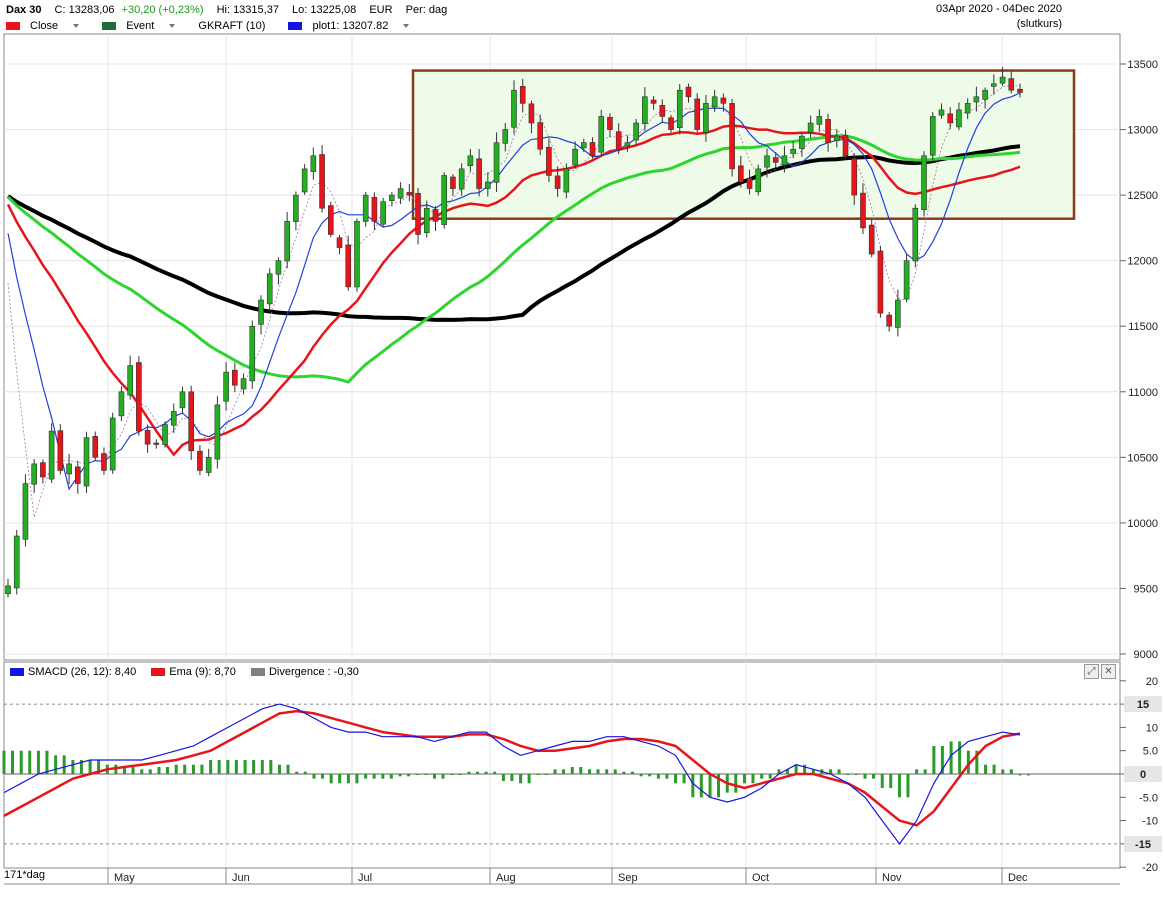  I want to click on date-range: 03Apr 2020 - 04Dec 2020, so click(999, 9).